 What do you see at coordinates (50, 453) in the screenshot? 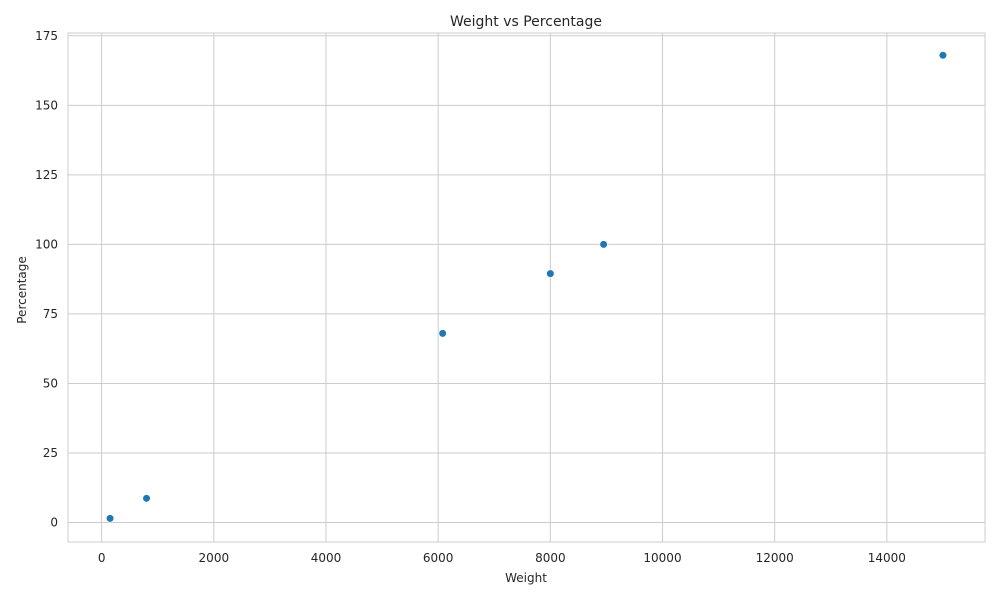
I see `y-tick-label: 25` at bounding box center [50, 453].